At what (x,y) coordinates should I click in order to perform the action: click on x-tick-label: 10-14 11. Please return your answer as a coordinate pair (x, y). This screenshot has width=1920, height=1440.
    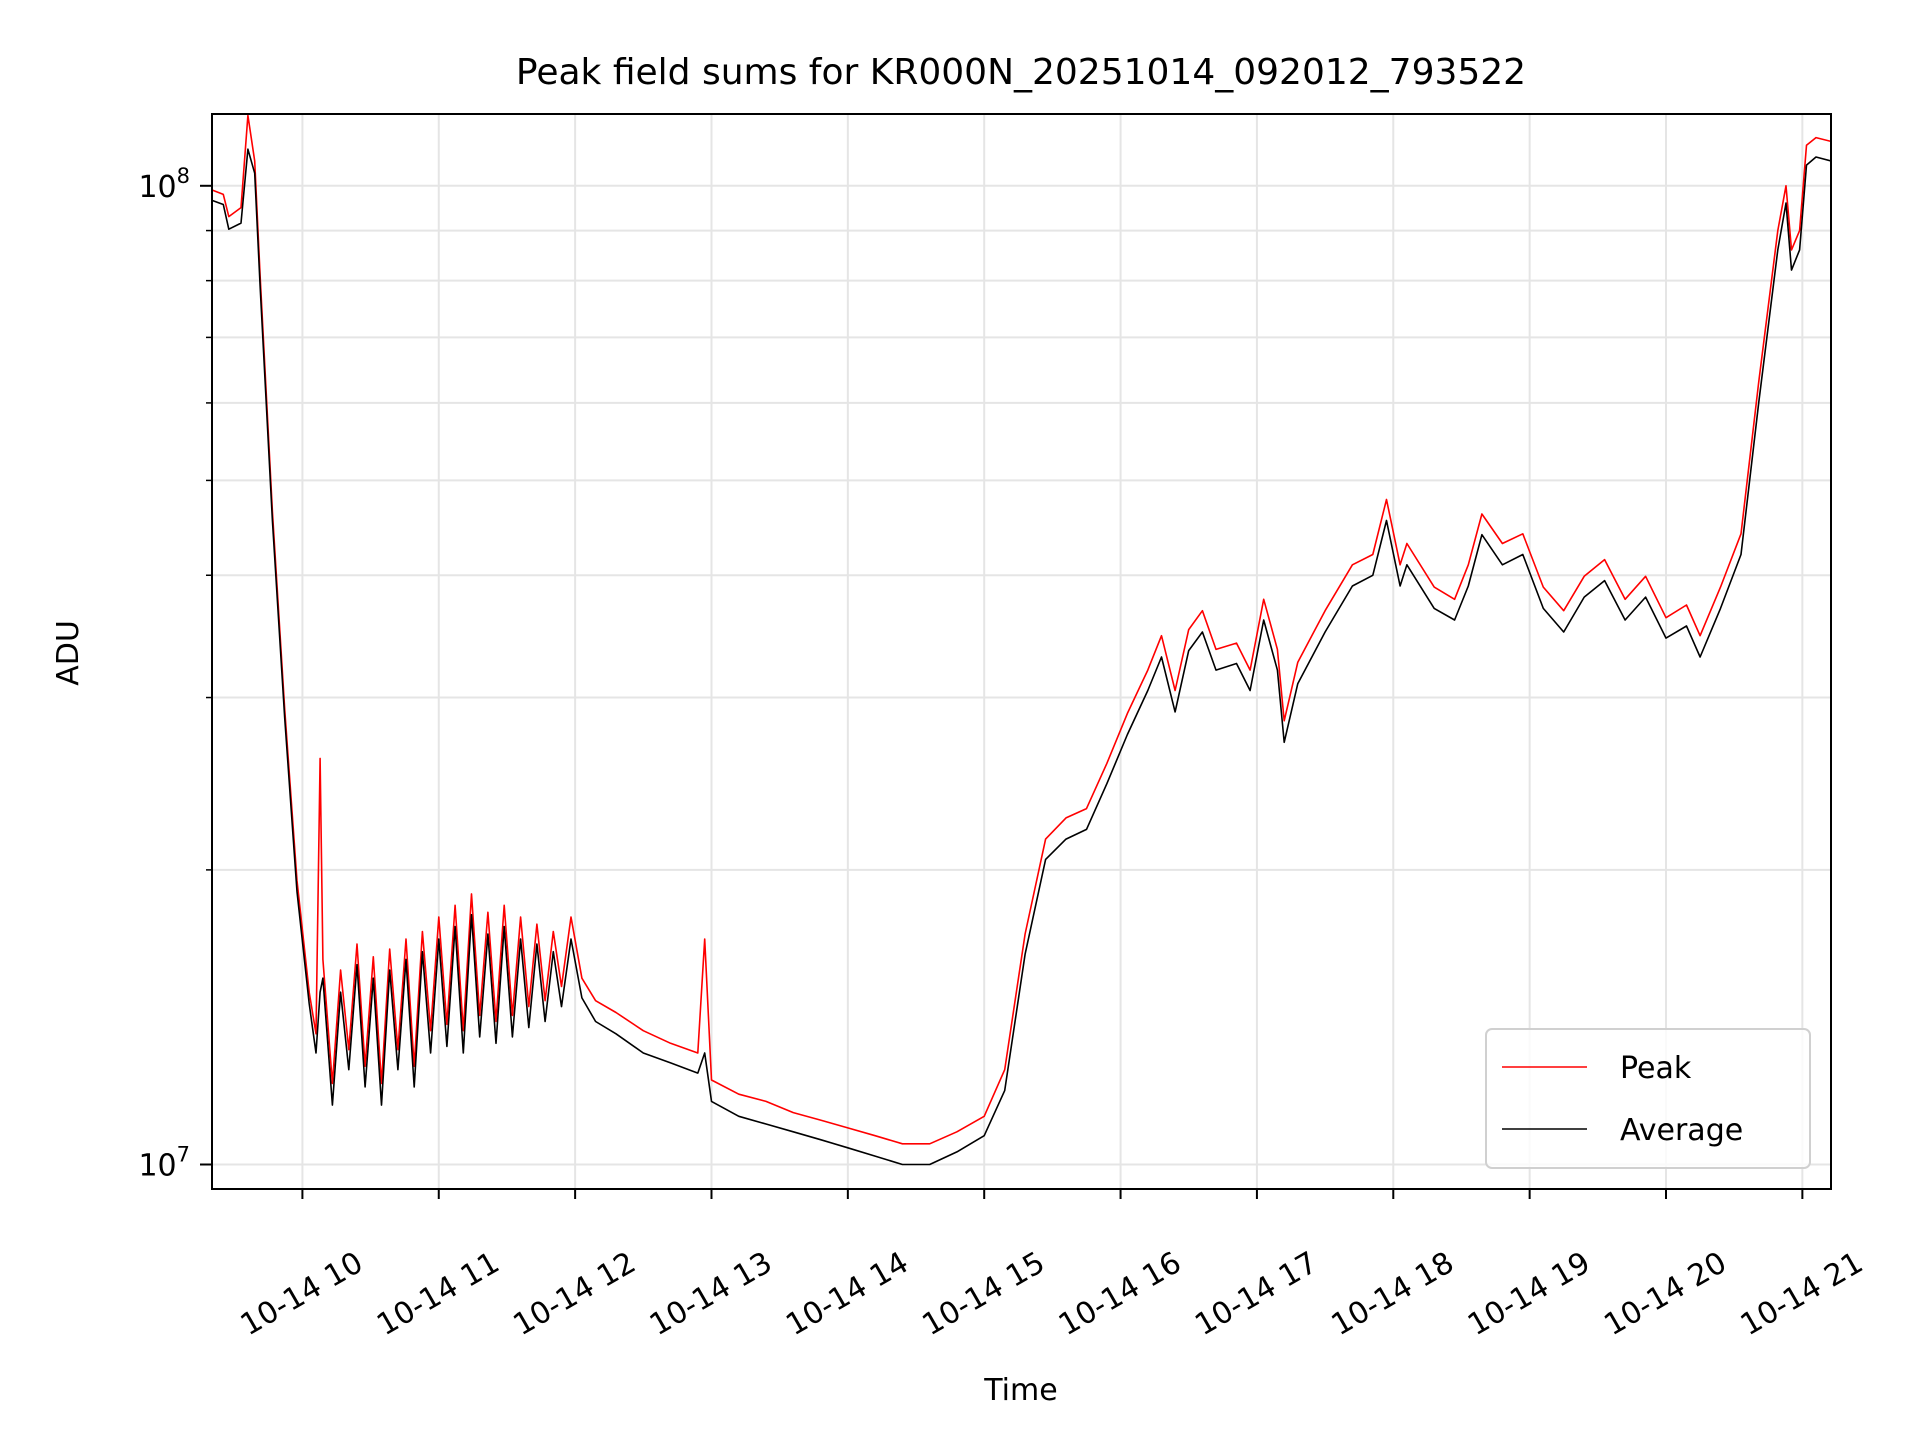
    Looking at the image, I should click on (438, 1294).